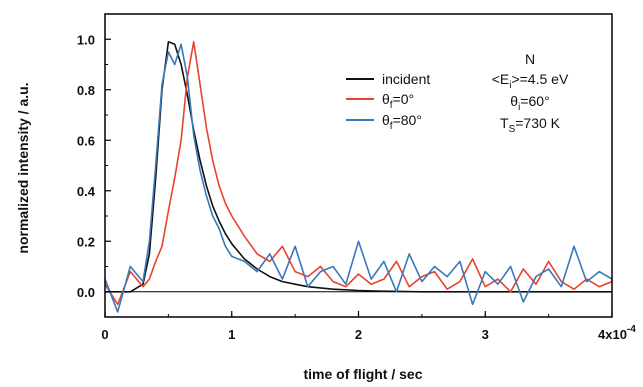 This screenshot has width=643, height=387. What do you see at coordinates (104, 334) in the screenshot?
I see `x-tick-label: 0` at bounding box center [104, 334].